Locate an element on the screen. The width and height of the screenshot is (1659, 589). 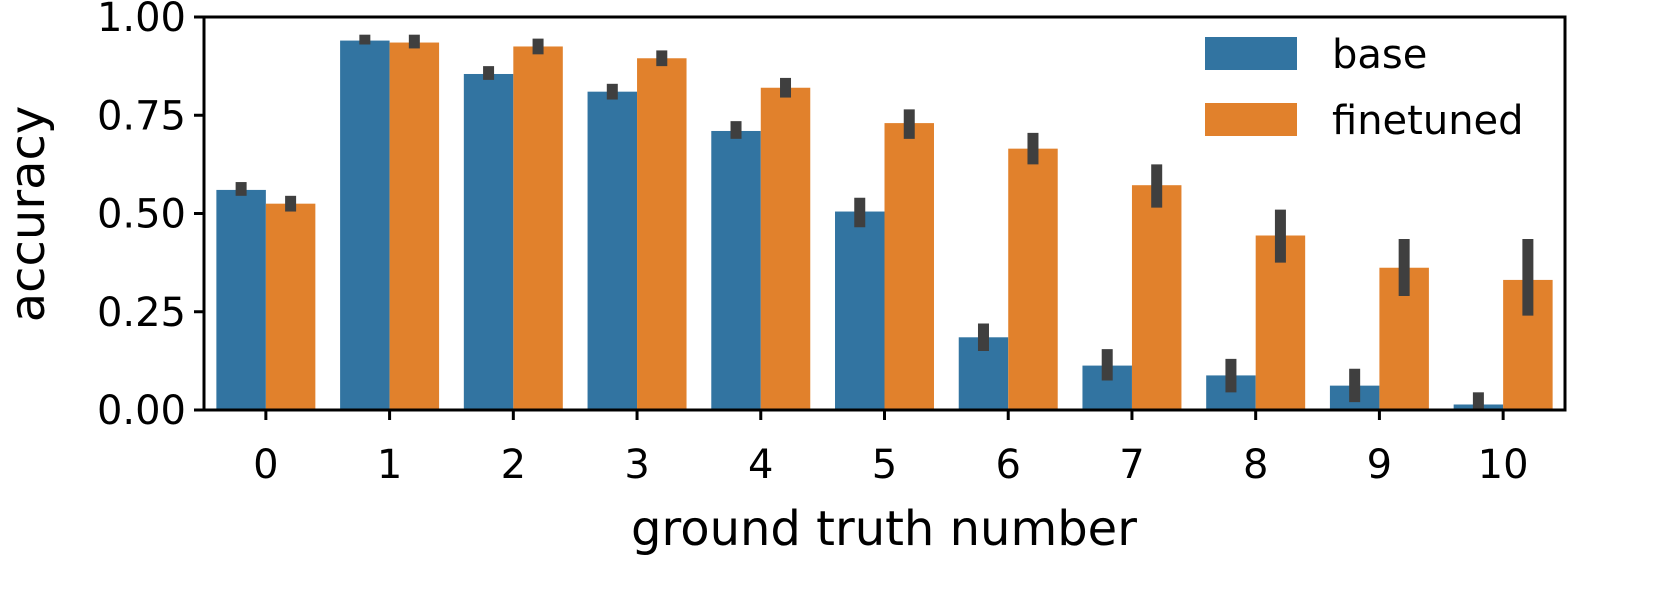
x-tick-label: 2 is located at coordinates (513, 465).